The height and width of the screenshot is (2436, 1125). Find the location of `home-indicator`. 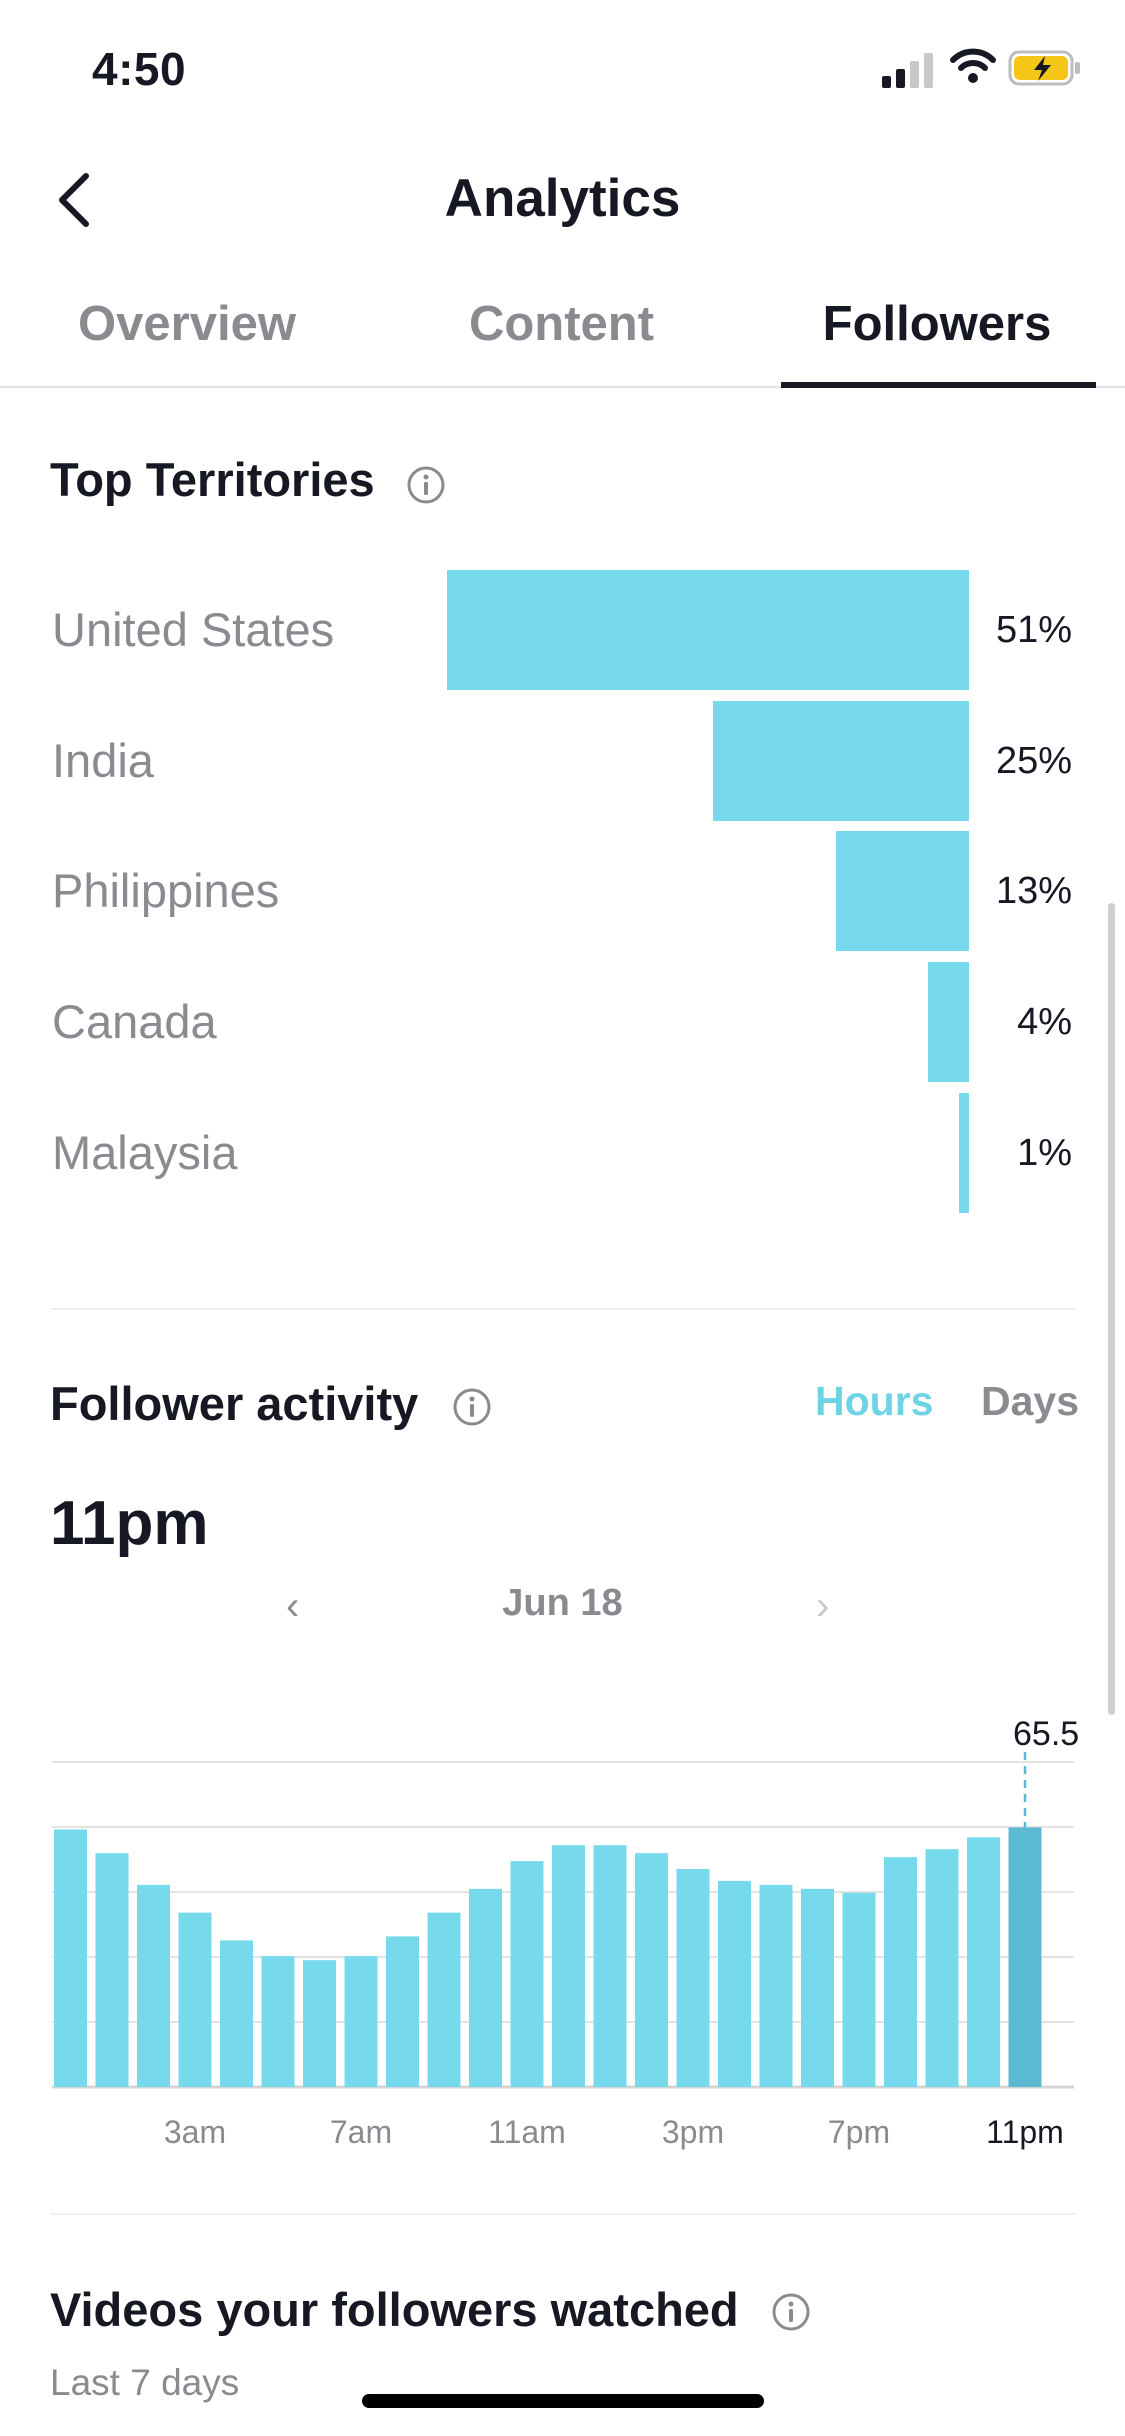

home-indicator is located at coordinates (563, 2401).